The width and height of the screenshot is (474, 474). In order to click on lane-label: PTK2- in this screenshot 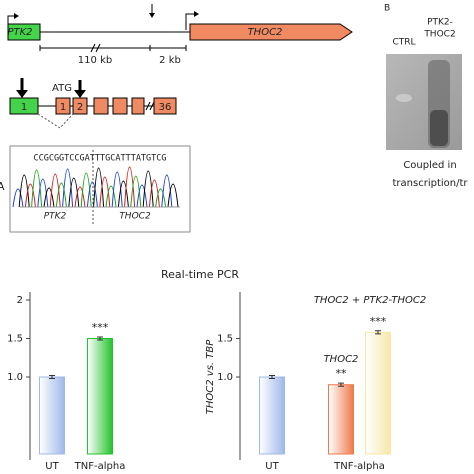, I will do `click(440, 23)`.